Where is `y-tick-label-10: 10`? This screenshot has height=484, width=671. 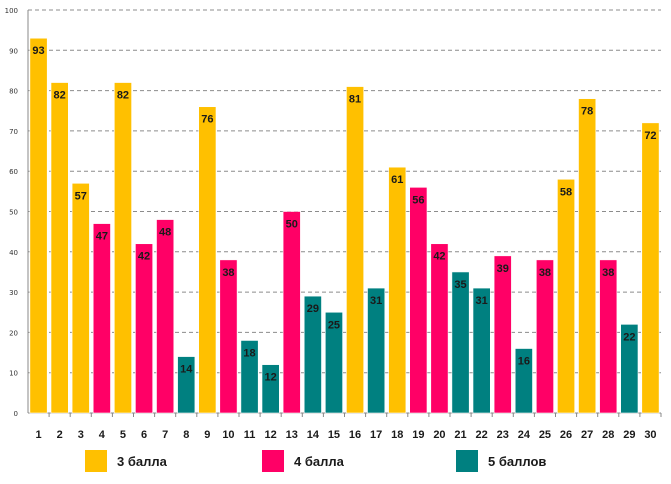
y-tick-label-10: 10 is located at coordinates (13, 374).